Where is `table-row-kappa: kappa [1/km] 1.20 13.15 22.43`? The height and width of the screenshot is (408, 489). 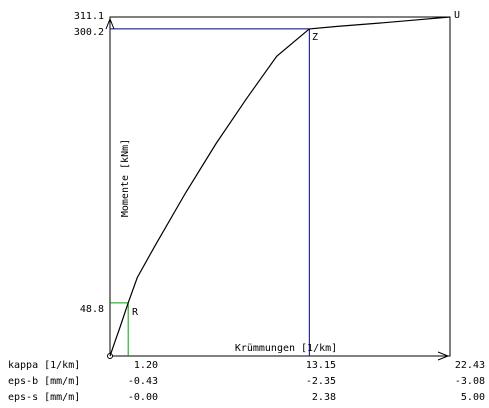
table-row-kappa: kappa [1/km] 1.20 13.15 22.43 is located at coordinates (244, 366).